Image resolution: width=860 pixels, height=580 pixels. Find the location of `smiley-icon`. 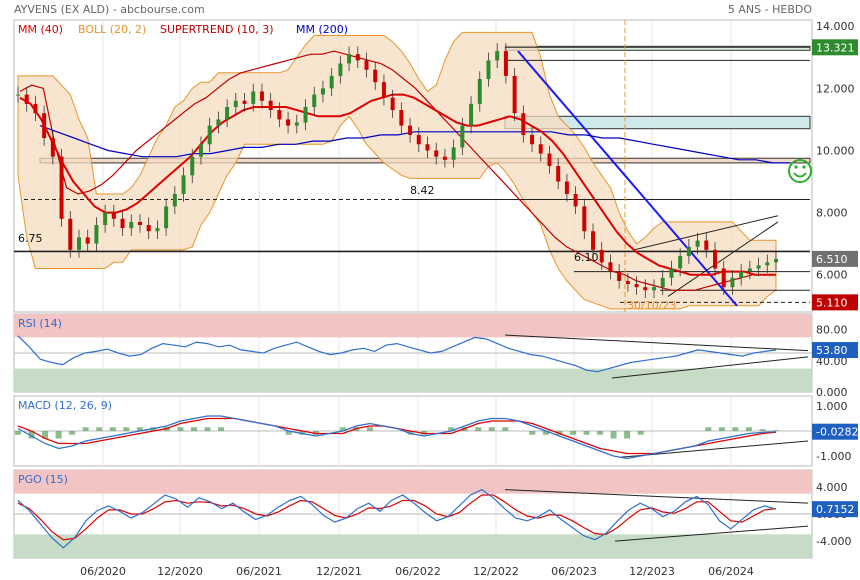

smiley-icon is located at coordinates (800, 171).